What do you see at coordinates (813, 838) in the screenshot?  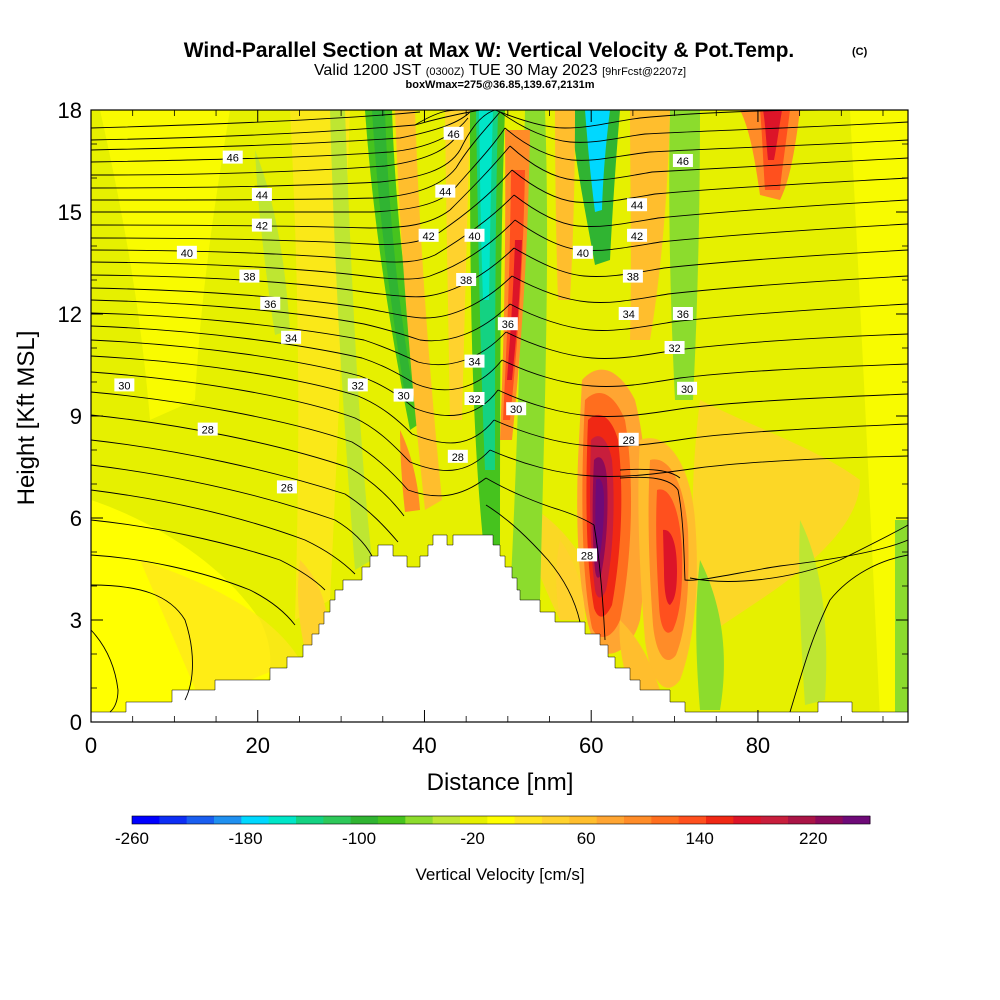 I see `colorbar-tick-label: 220` at bounding box center [813, 838].